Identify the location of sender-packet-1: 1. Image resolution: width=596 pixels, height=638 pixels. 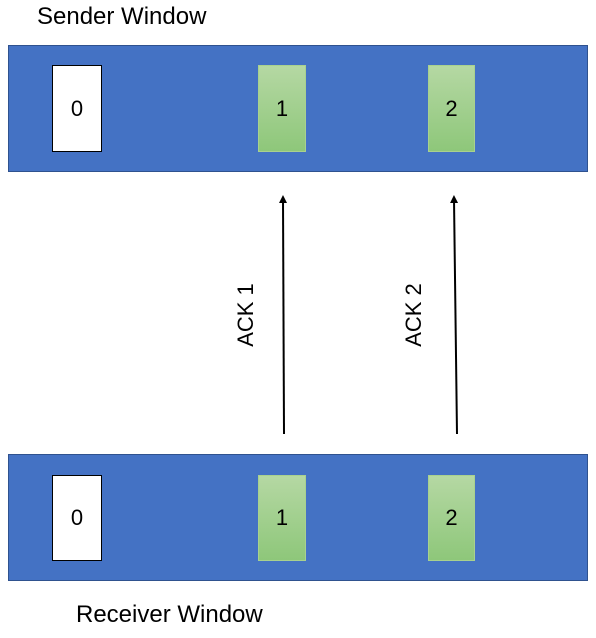
(282, 108).